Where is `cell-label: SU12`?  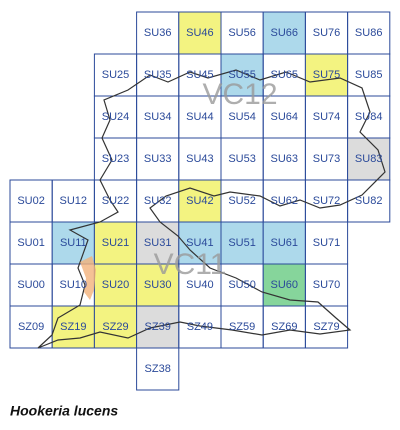 cell-label: SU12 is located at coordinates (74, 201).